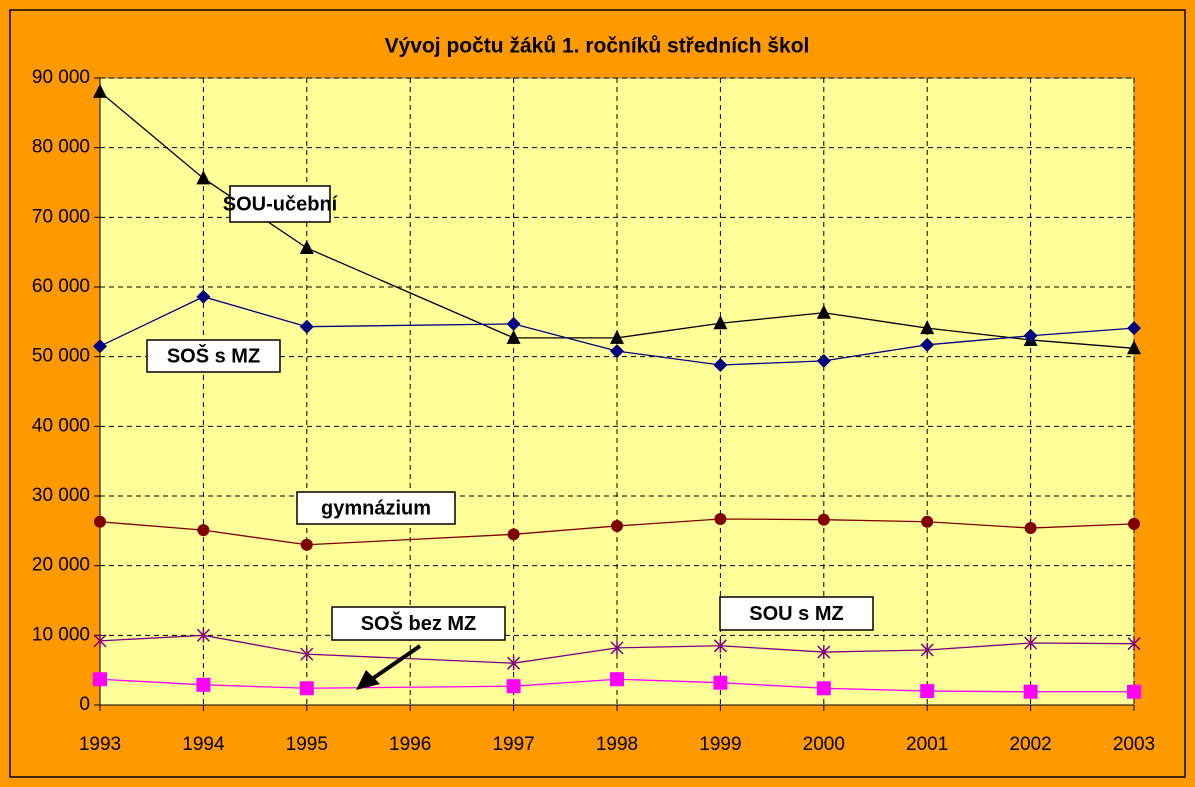  What do you see at coordinates (368, 680) in the screenshot?
I see `arrow-head` at bounding box center [368, 680].